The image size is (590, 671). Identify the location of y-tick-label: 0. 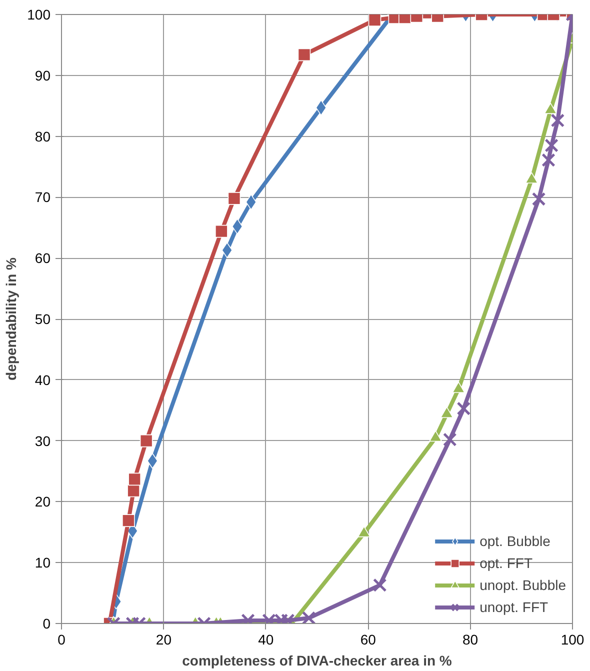
(46, 624).